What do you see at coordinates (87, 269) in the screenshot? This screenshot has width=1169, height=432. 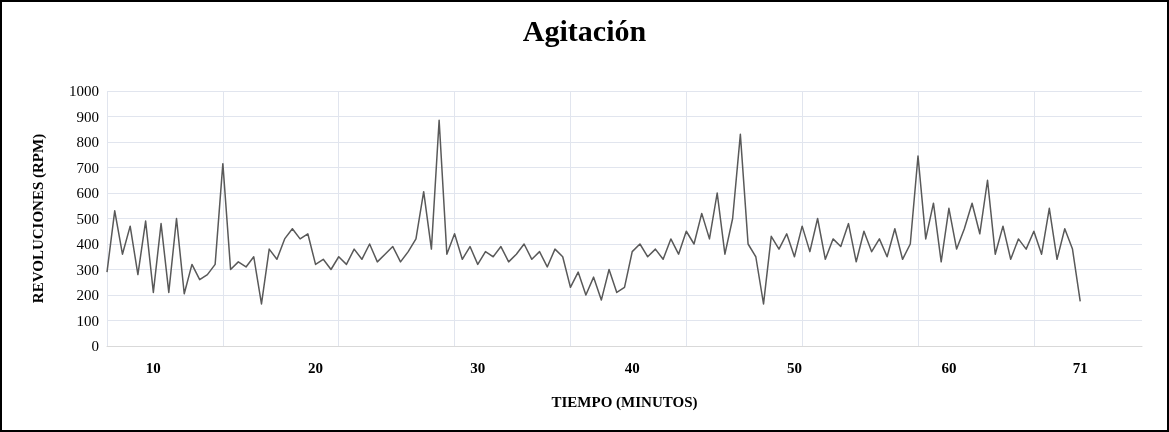 I see `y-tick-label: 300` at bounding box center [87, 269].